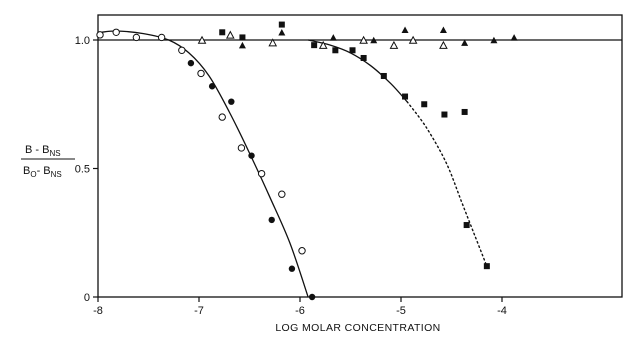 The image size is (634, 339). Describe the element at coordinates (43, 151) in the screenshot. I see `y-label-numerator: B - BNS` at that location.